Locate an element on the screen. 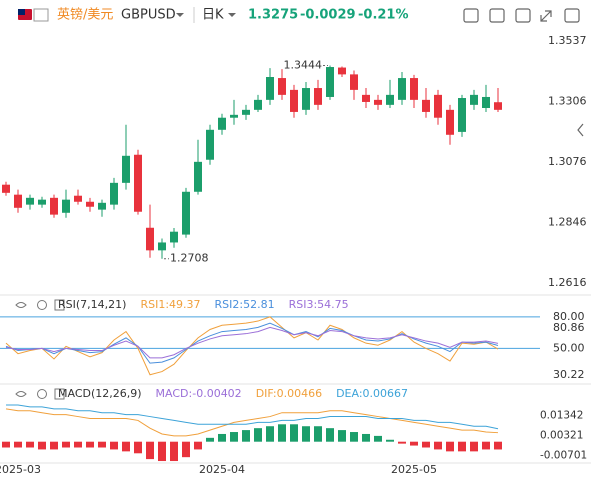 The height and width of the screenshot is (485, 591). legend-entry: RSI3:54.75 is located at coordinates (319, 304).